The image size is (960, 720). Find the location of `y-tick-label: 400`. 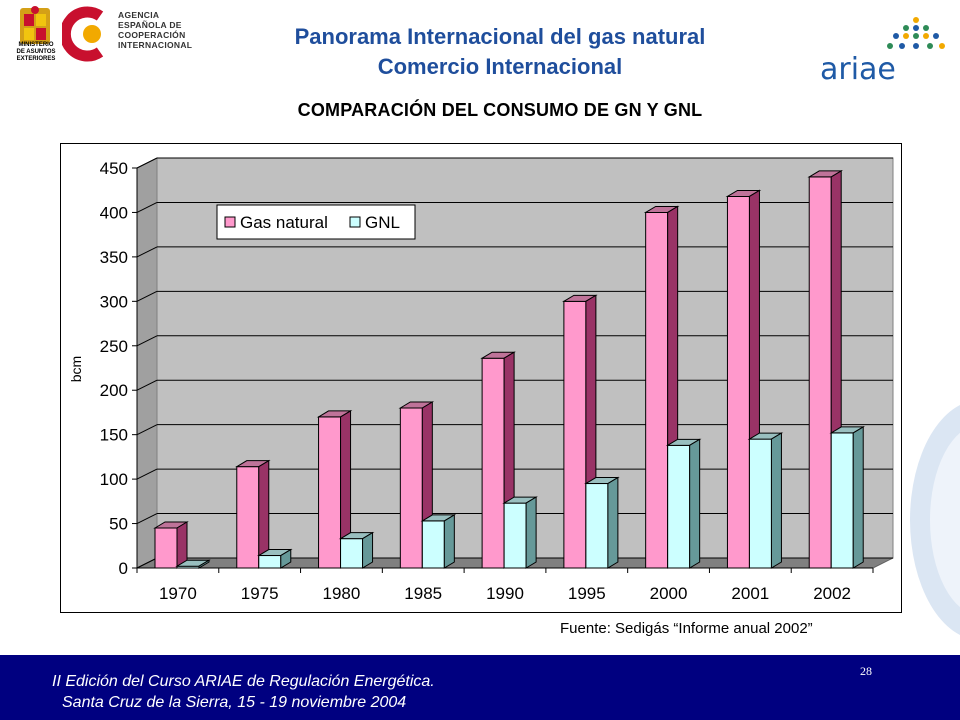

y-tick-label: 400 is located at coordinates (114, 212).